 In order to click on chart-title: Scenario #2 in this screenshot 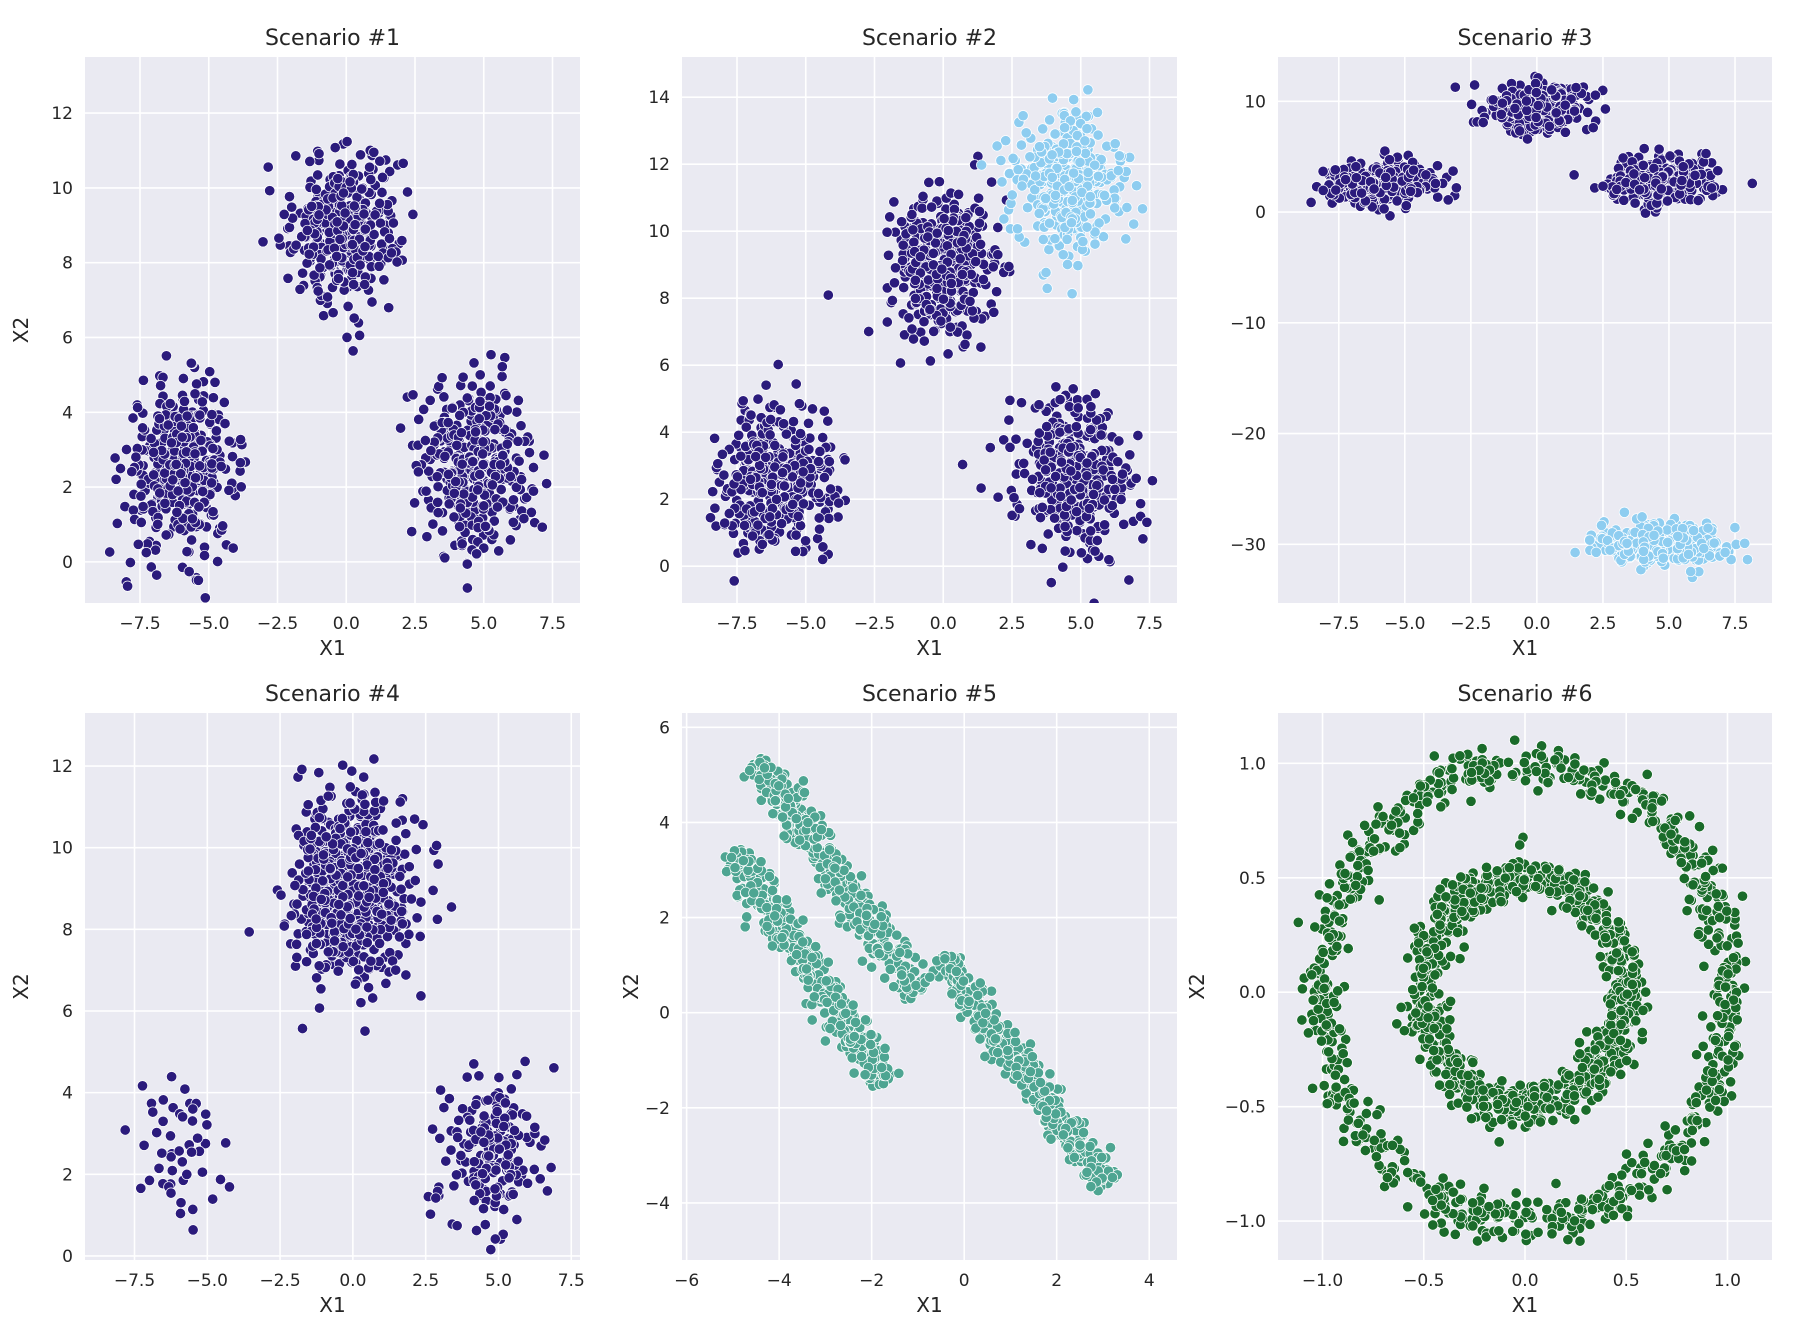, I will do `click(929, 38)`.